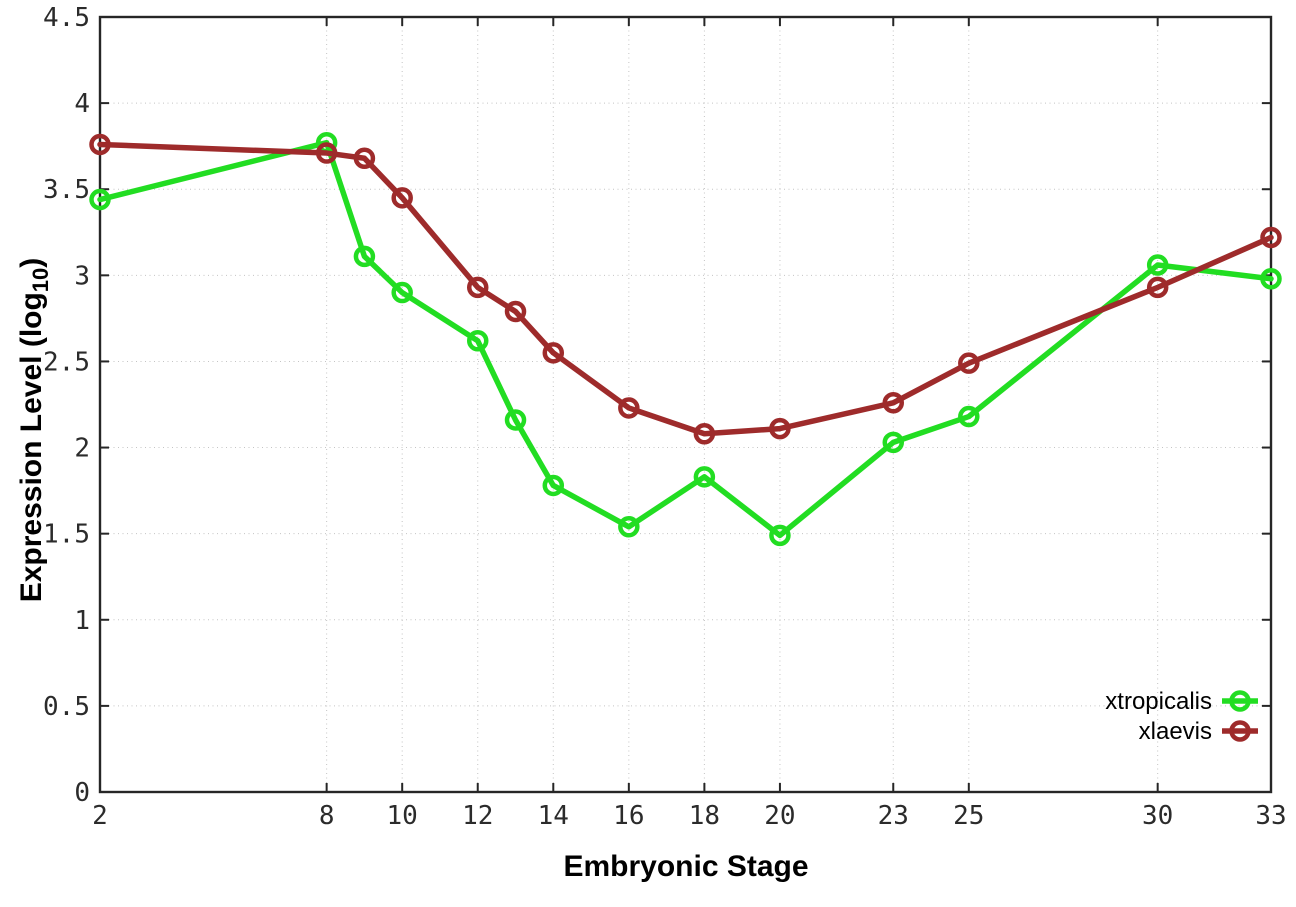  Describe the element at coordinates (704, 816) in the screenshot. I see `x-tick-label: 18` at that location.